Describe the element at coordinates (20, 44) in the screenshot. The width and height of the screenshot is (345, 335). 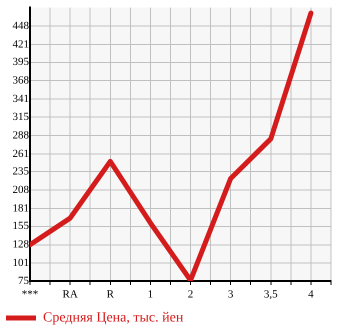
I see `y-tick-label: 421` at that location.